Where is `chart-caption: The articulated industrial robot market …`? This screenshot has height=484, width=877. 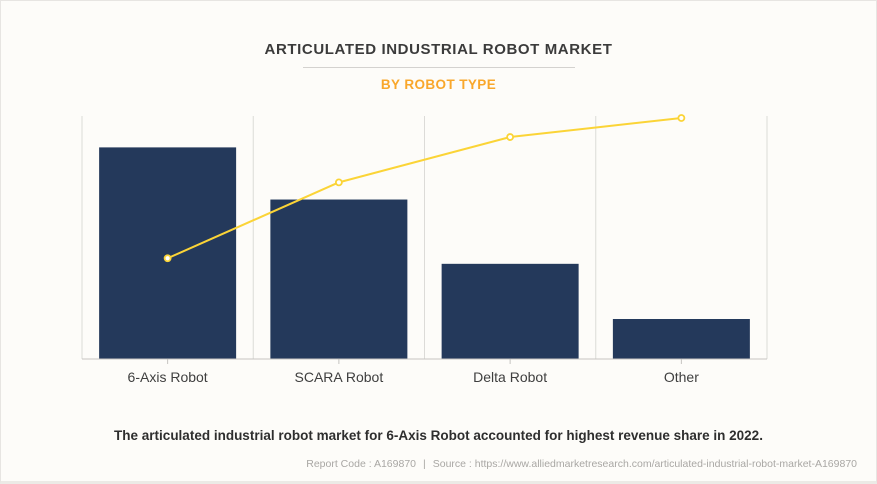
chart-caption: The articulated industrial robot market … is located at coordinates (438, 435).